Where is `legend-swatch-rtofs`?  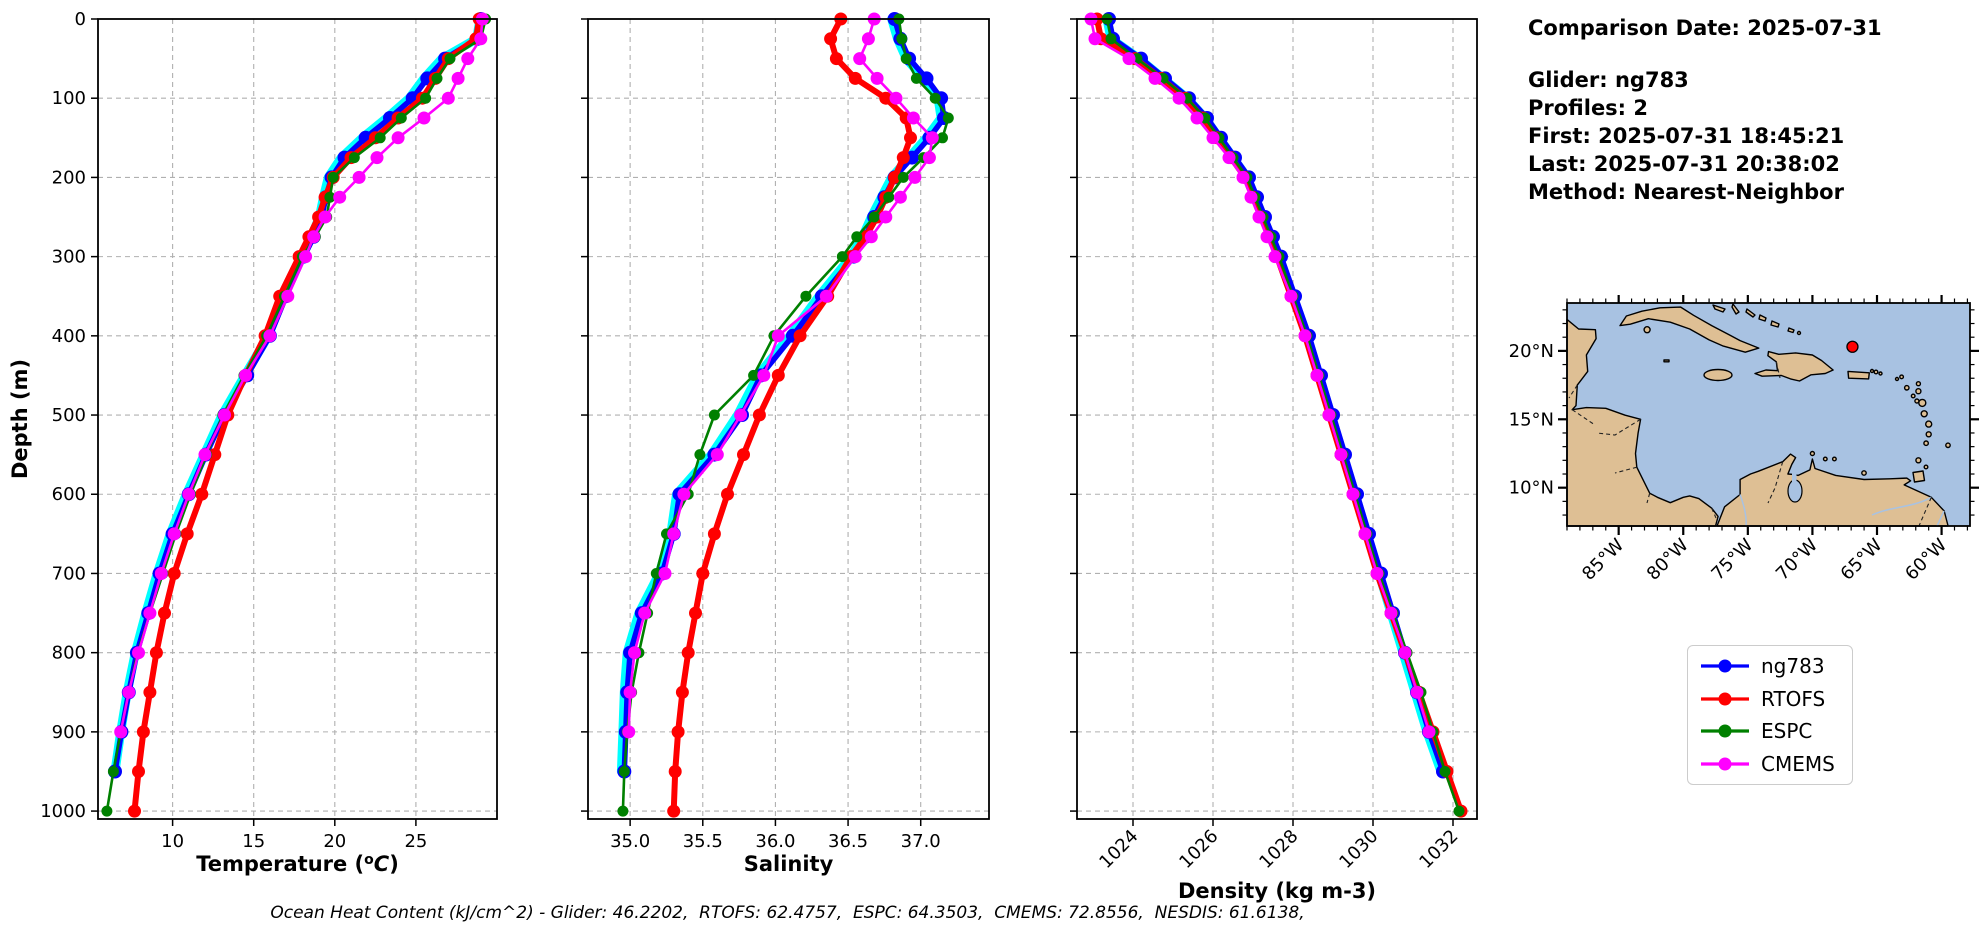 legend-swatch-rtofs is located at coordinates (1725, 699).